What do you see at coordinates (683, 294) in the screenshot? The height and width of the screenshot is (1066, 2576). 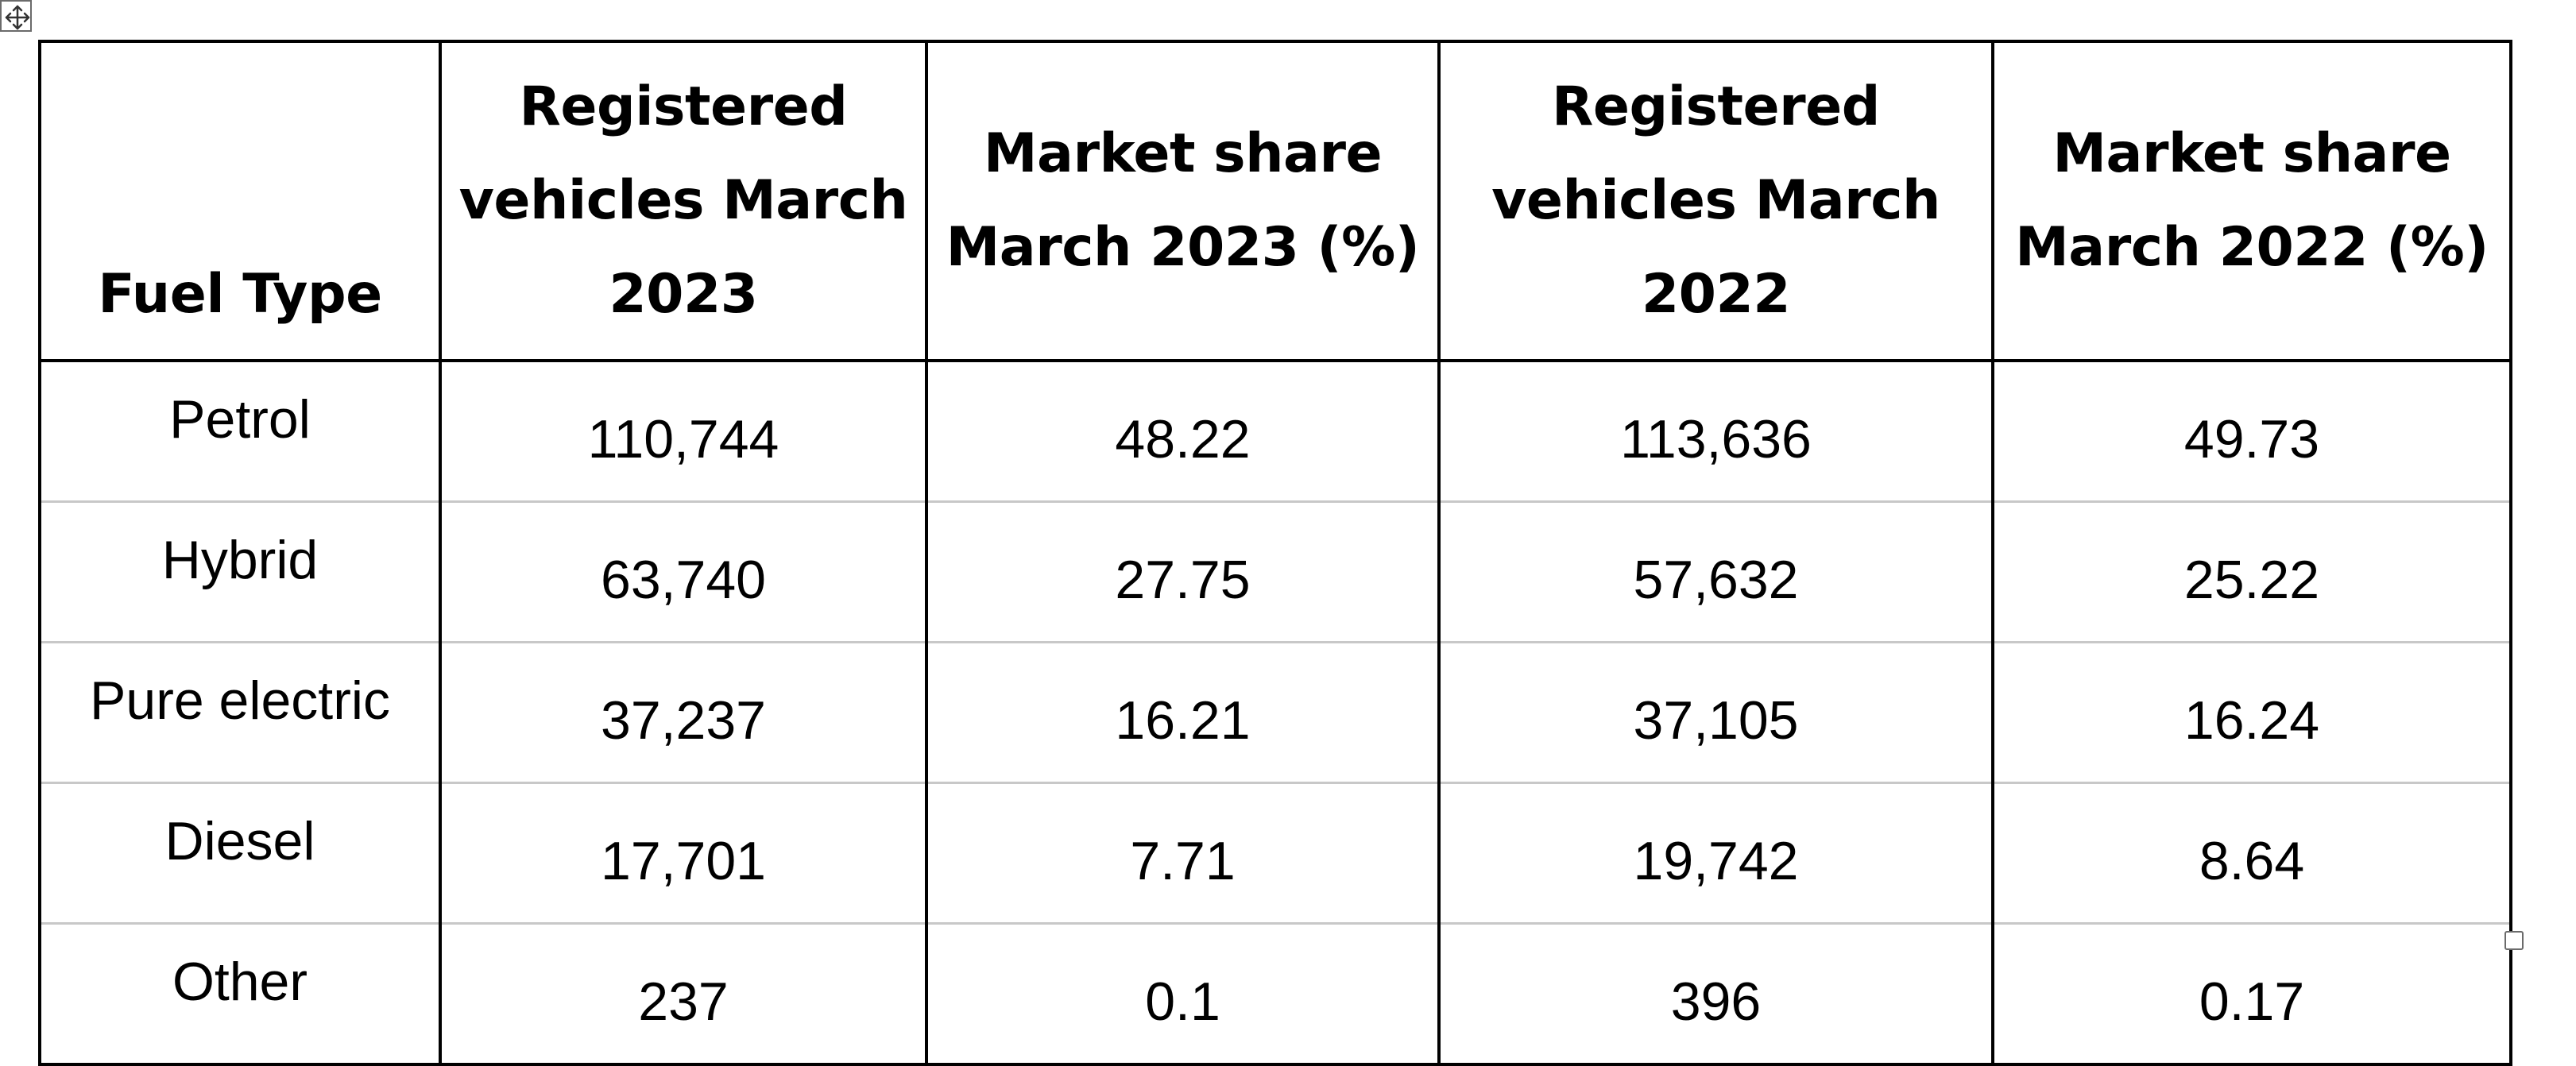 I see `header-line: 2023` at bounding box center [683, 294].